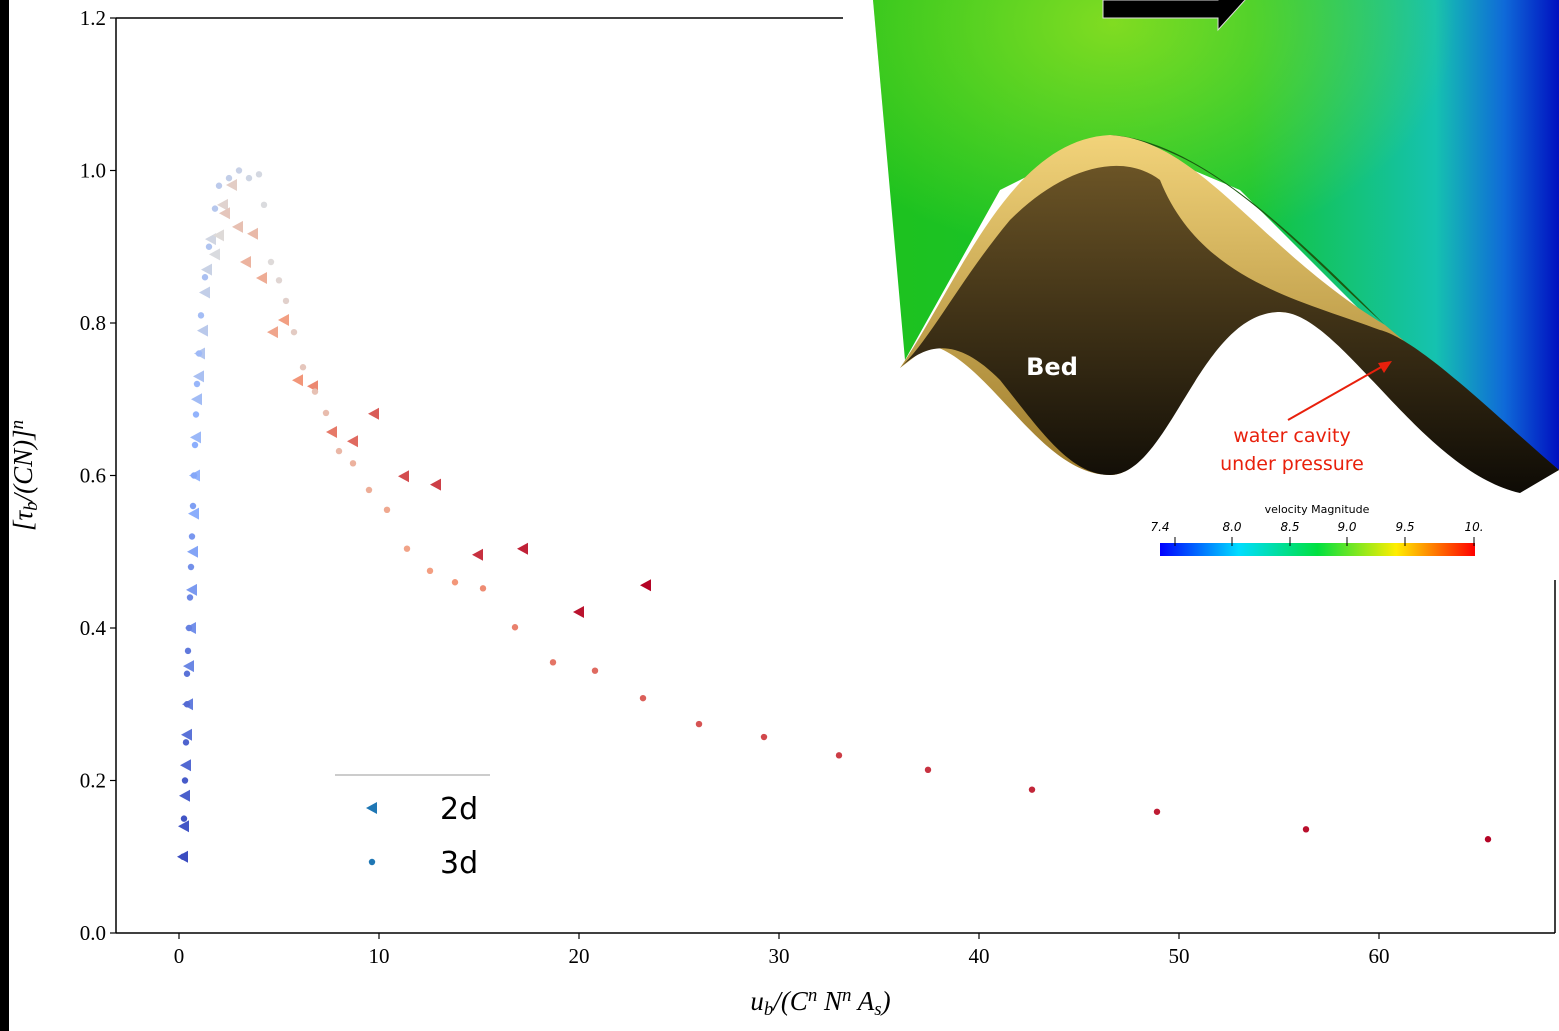  Describe the element at coordinates (459, 863) in the screenshot. I see `legend-label: 3d` at that location.